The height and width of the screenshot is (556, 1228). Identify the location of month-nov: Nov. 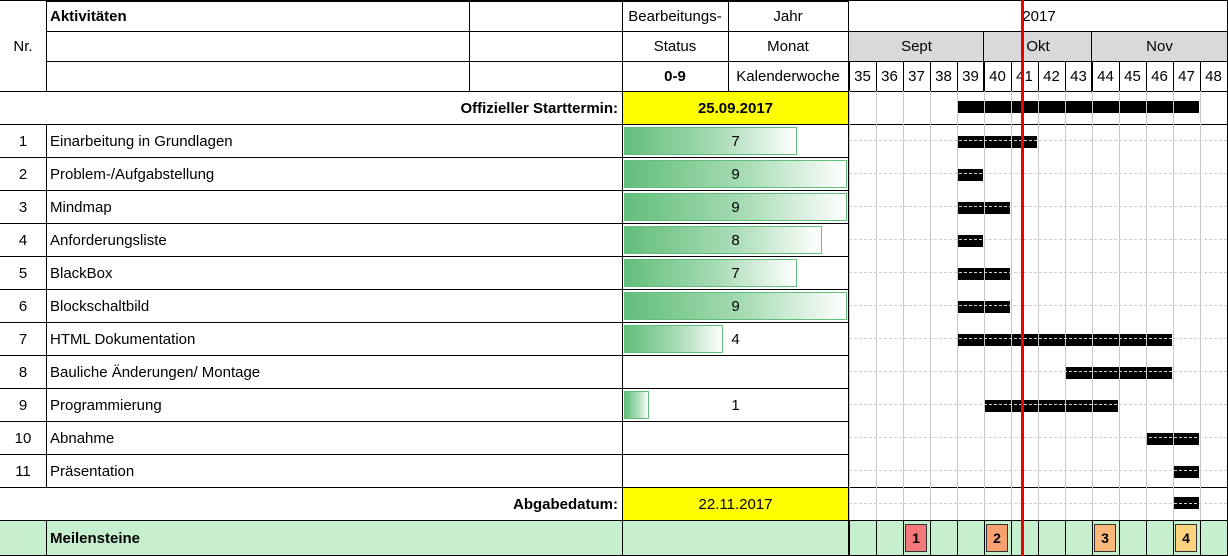
(1159, 46).